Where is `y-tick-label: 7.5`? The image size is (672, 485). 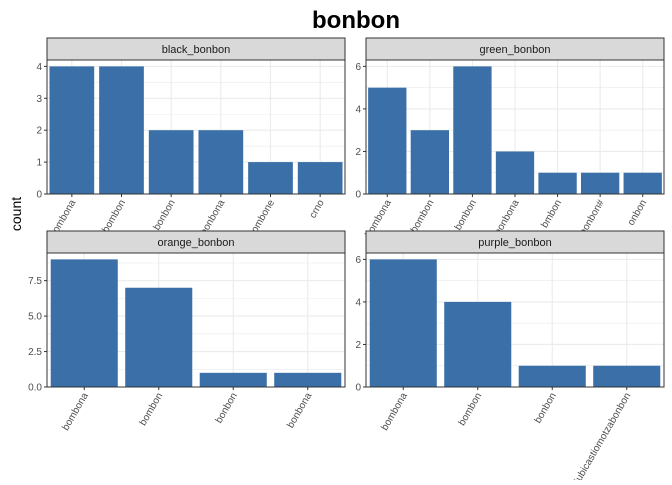
y-tick-label: 7.5 is located at coordinates (35, 281).